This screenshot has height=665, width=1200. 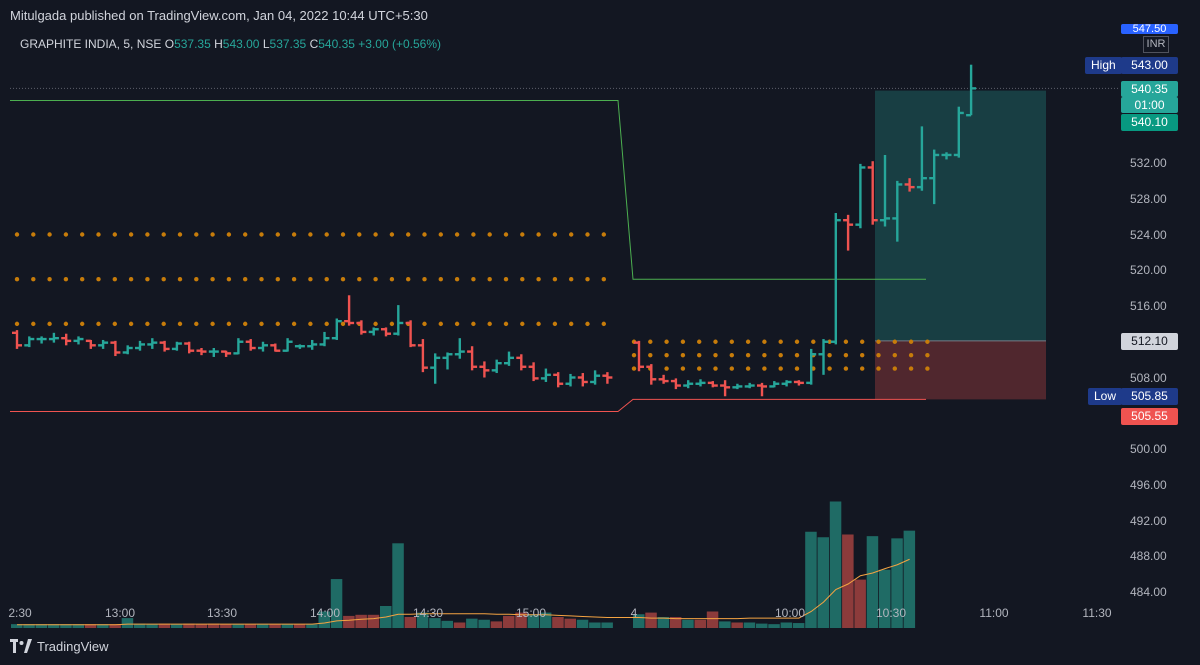 What do you see at coordinates (1149, 122) in the screenshot?
I see `target-price-label: 540.10` at bounding box center [1149, 122].